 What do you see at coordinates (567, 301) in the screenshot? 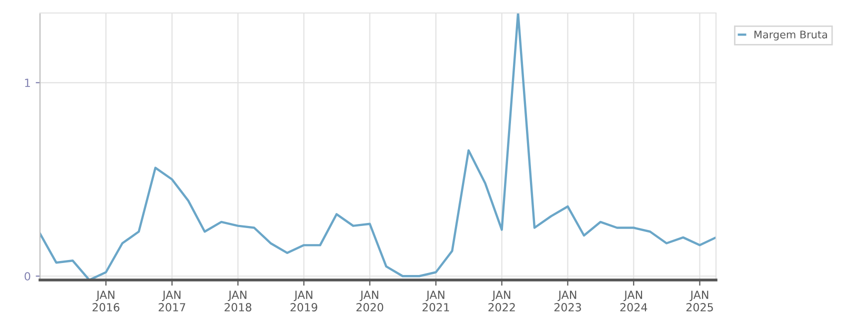
I see `x-tick-label: JAN 2023` at bounding box center [567, 301].